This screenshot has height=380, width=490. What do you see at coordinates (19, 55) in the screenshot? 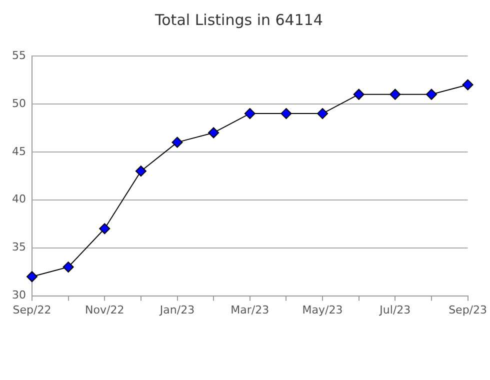
I see `y-tick-label: 55` at bounding box center [19, 55].